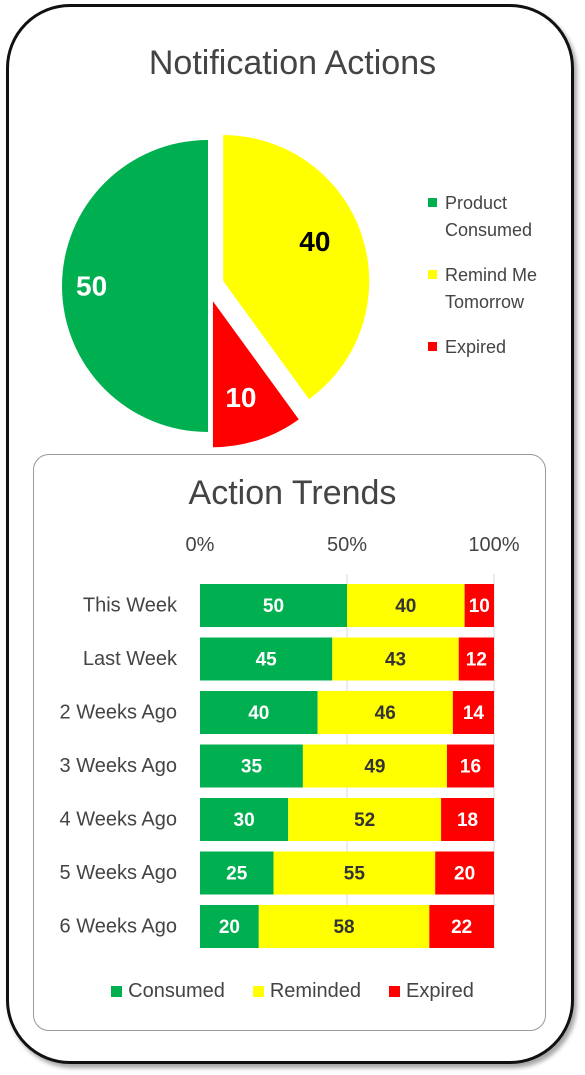 The width and height of the screenshot is (585, 1075). Describe the element at coordinates (292, 63) in the screenshot. I see `pie-chart-title: Notification Actions` at that location.